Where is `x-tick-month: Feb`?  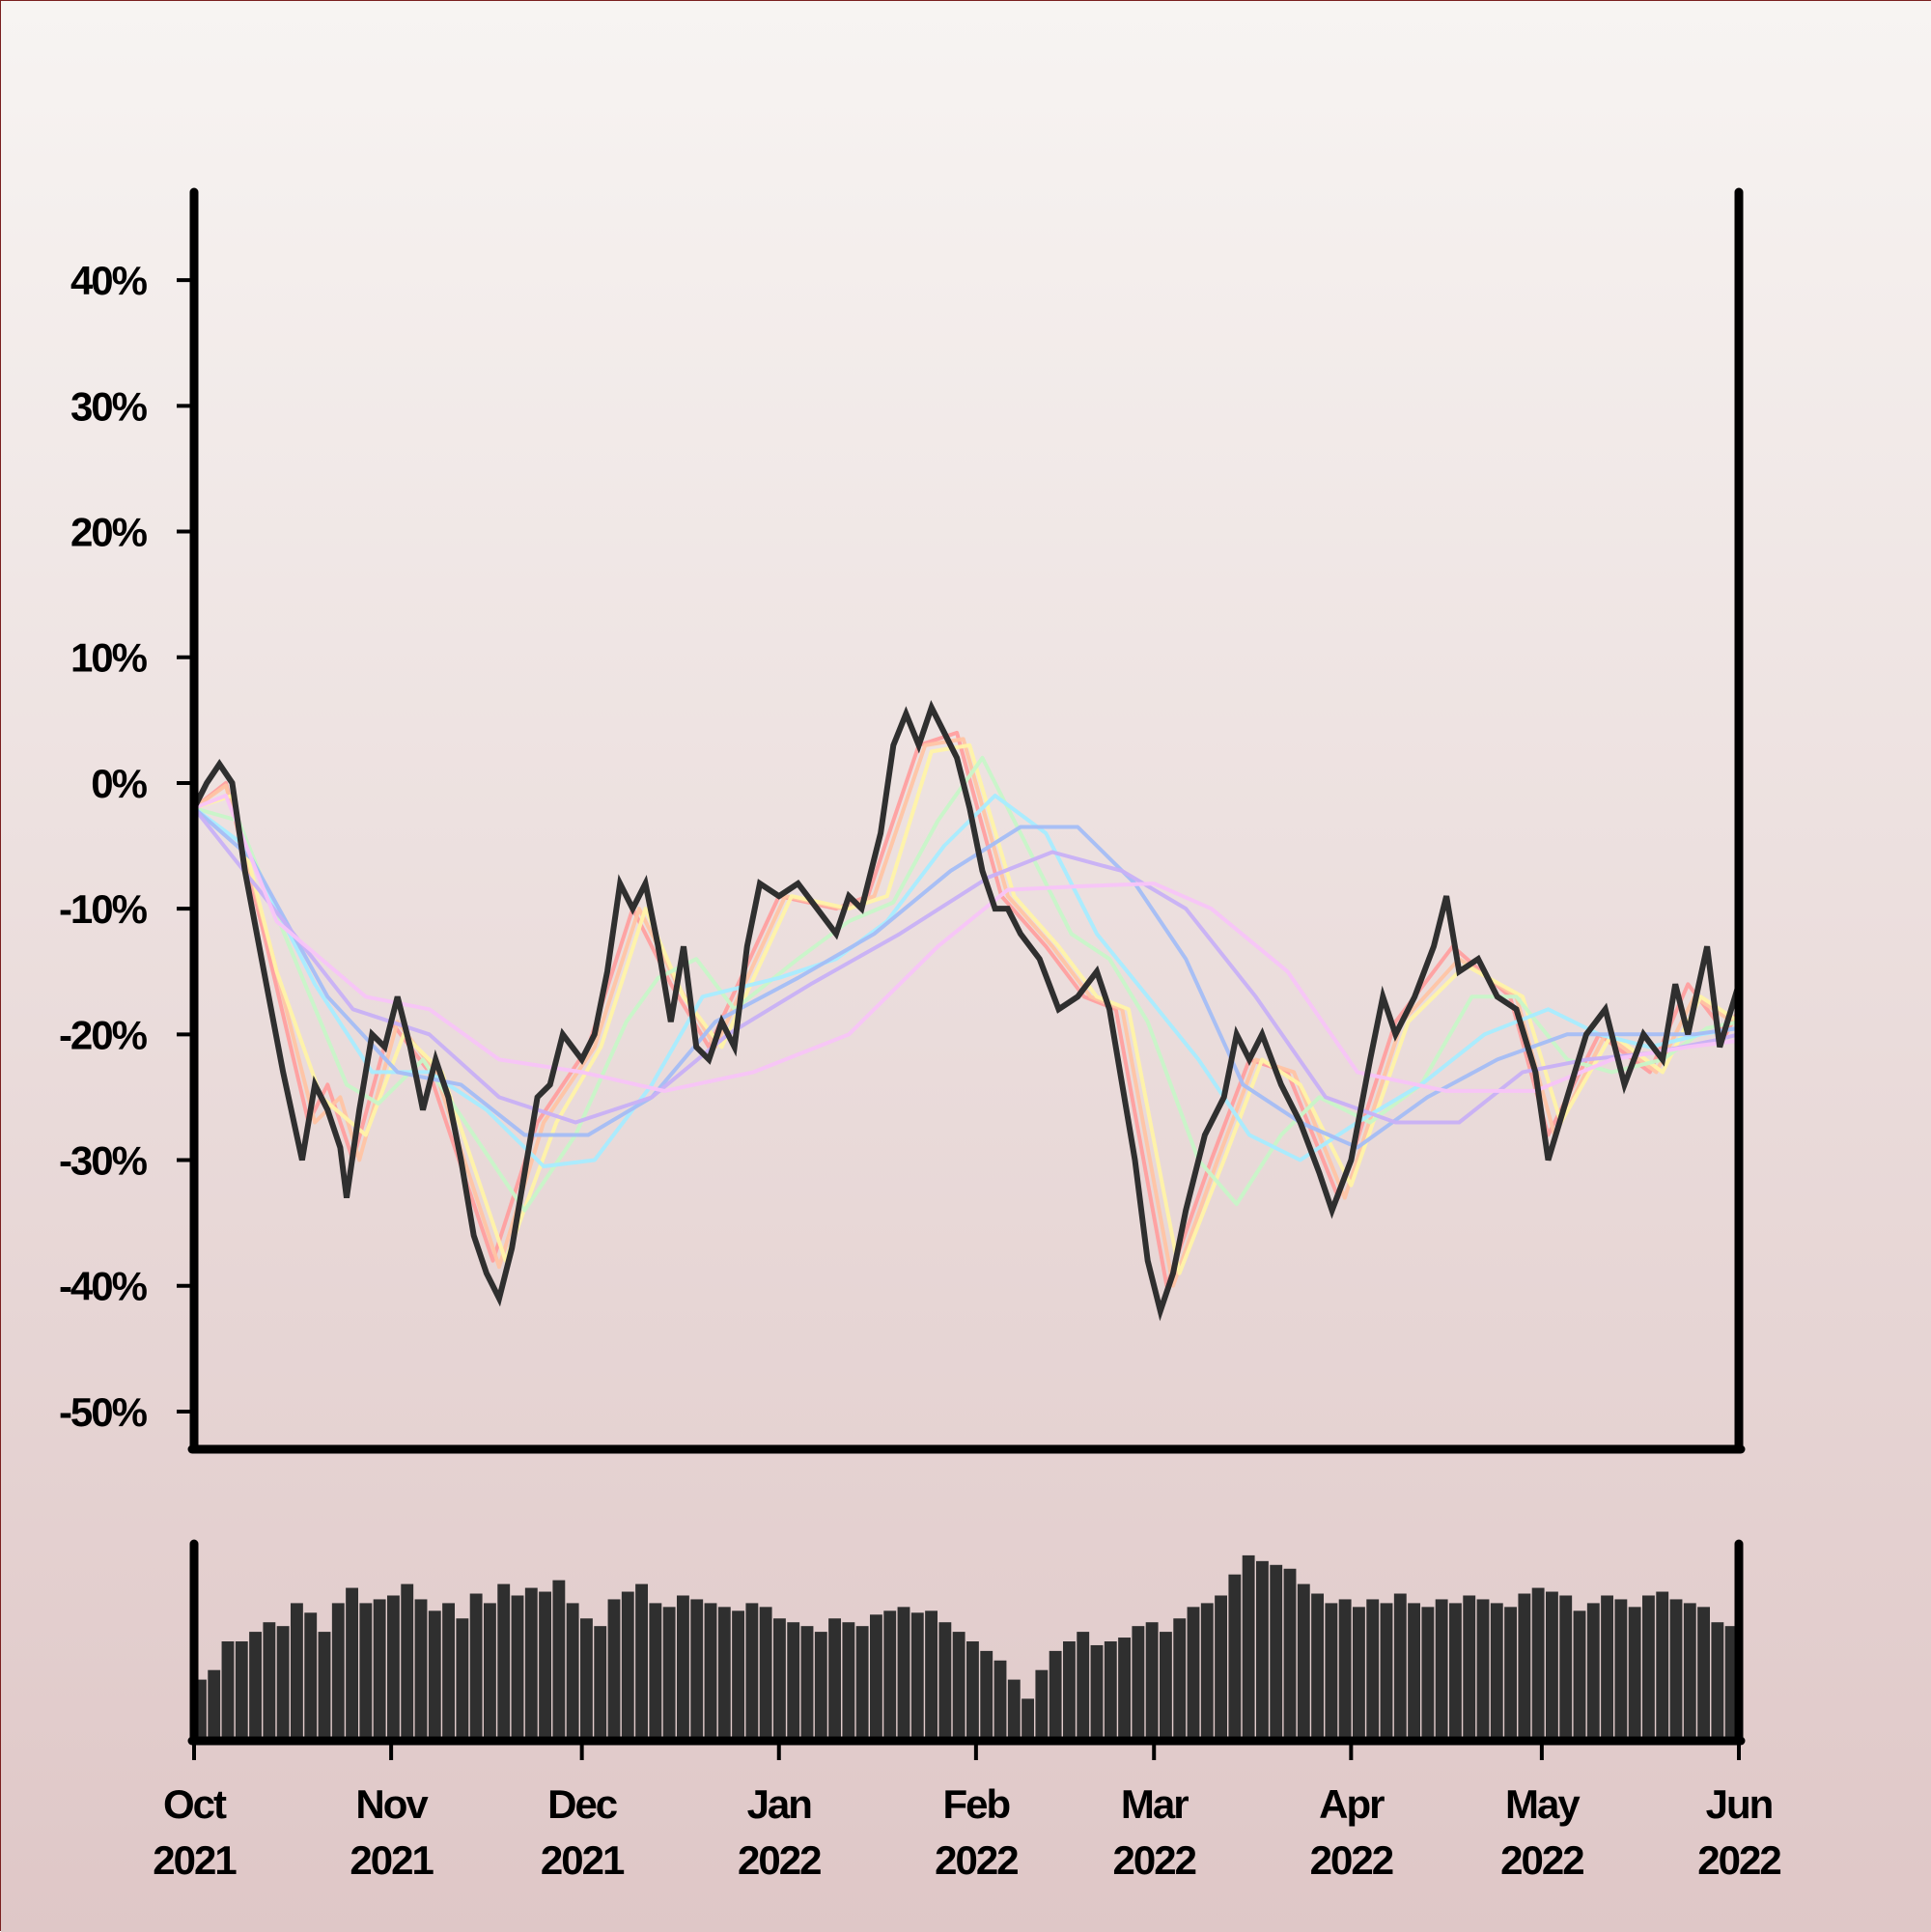 x-tick-month: Feb is located at coordinates (976, 1804).